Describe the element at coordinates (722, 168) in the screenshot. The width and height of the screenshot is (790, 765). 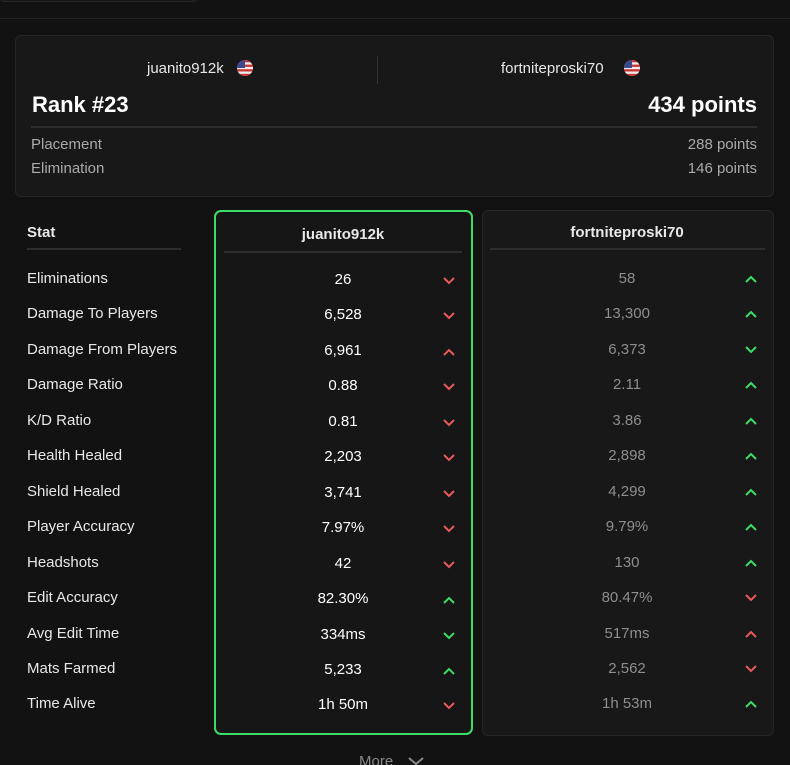
I see `breakdown-value: 146 points` at that location.